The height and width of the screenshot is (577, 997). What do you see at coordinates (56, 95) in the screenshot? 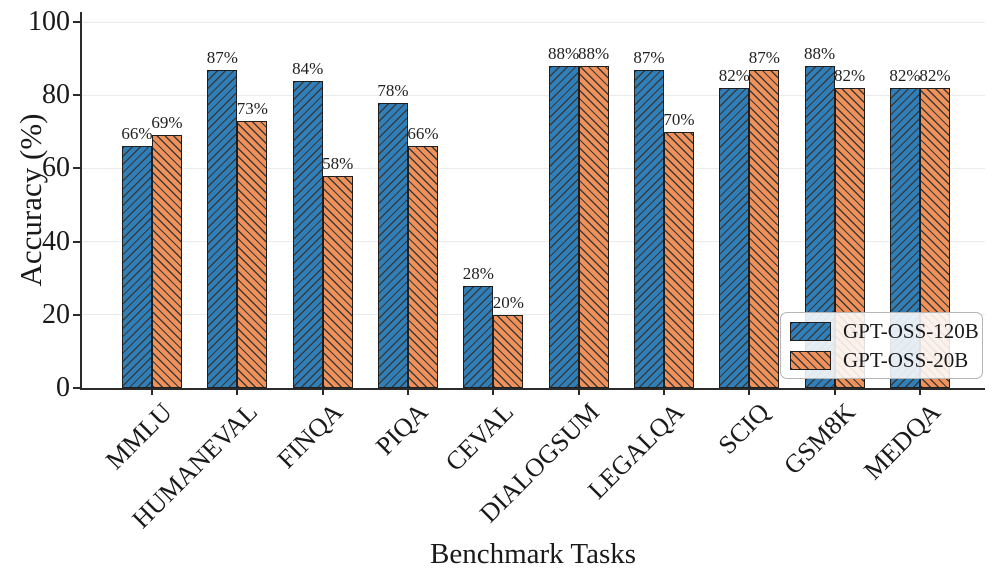
I see `y-tick-label-80: 80` at bounding box center [56, 95].